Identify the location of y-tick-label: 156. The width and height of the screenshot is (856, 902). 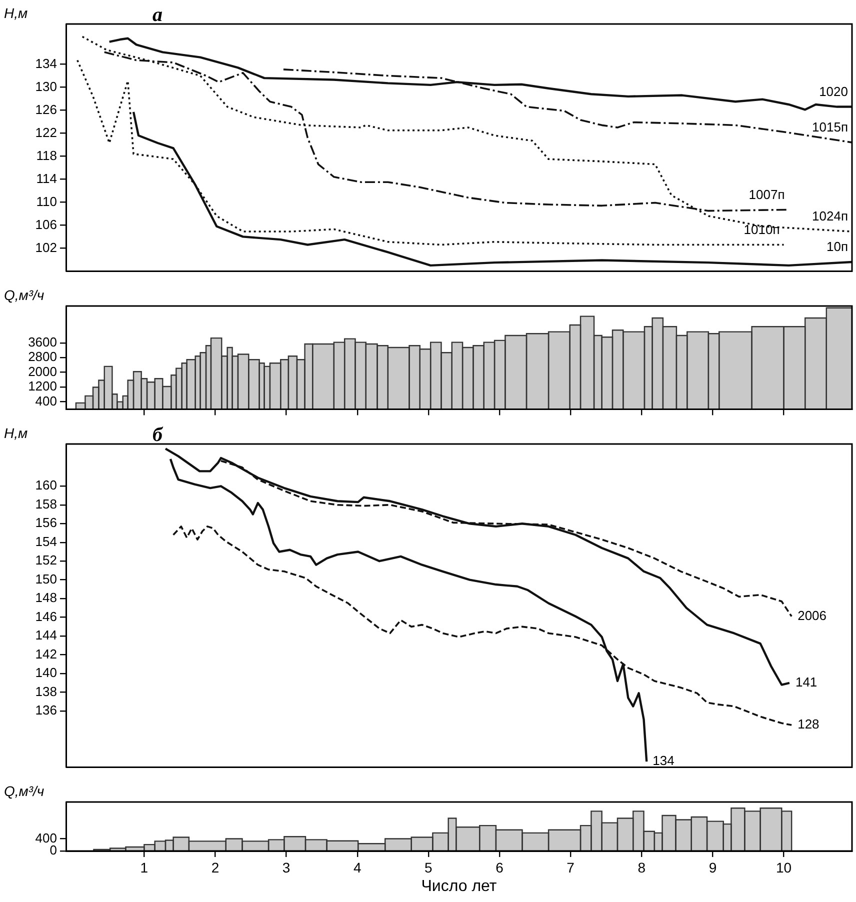
(46, 522).